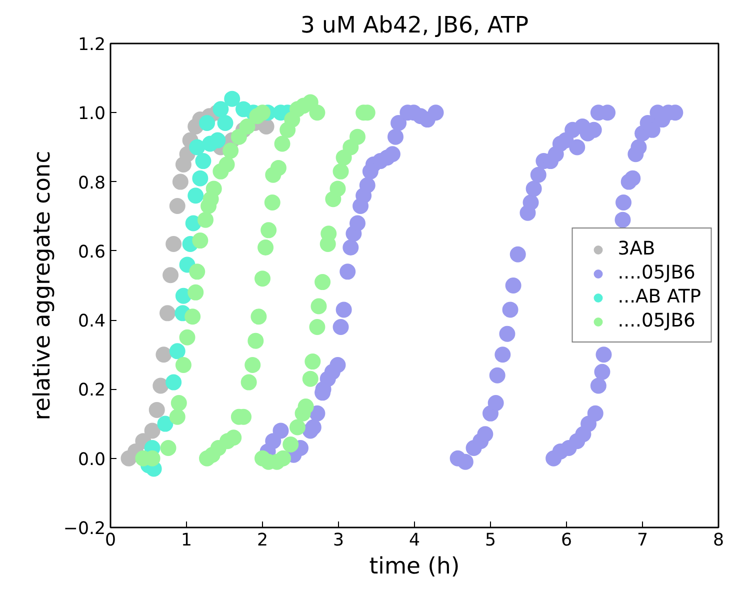 The height and width of the screenshot is (597, 735). What do you see at coordinates (42, 285) in the screenshot?
I see `y-axis-title: relative aggregate conc` at bounding box center [42, 285].